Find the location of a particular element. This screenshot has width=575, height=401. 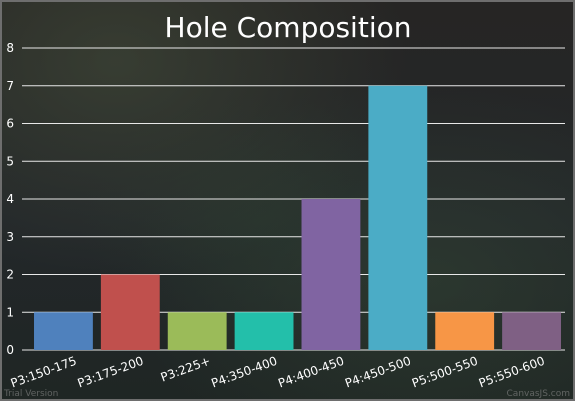

y-tick-label: 0 is located at coordinates (10, 350).